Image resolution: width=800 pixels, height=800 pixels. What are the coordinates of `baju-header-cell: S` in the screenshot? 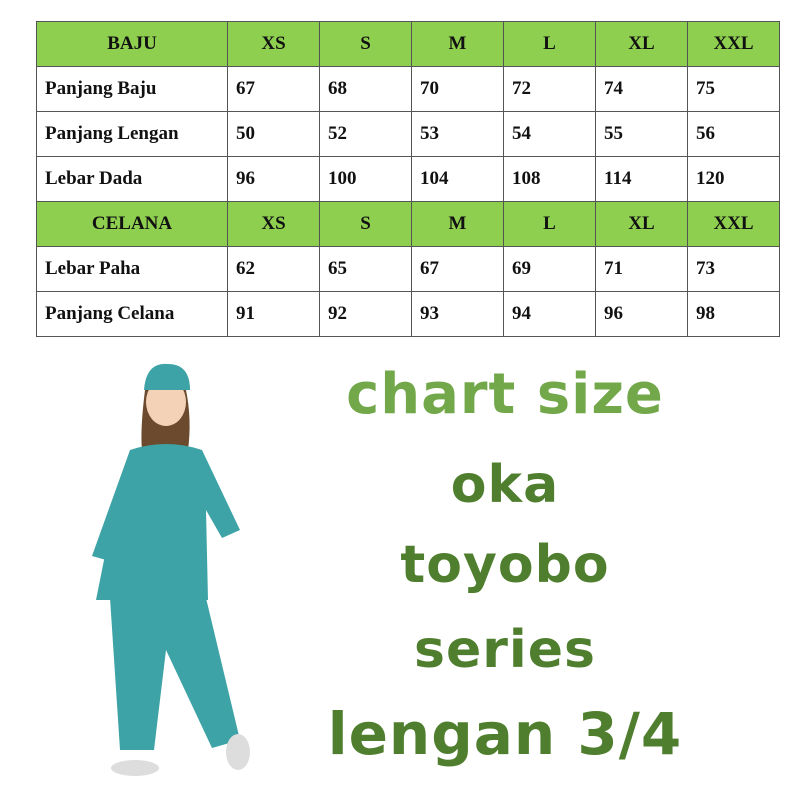 It's located at (365, 44).